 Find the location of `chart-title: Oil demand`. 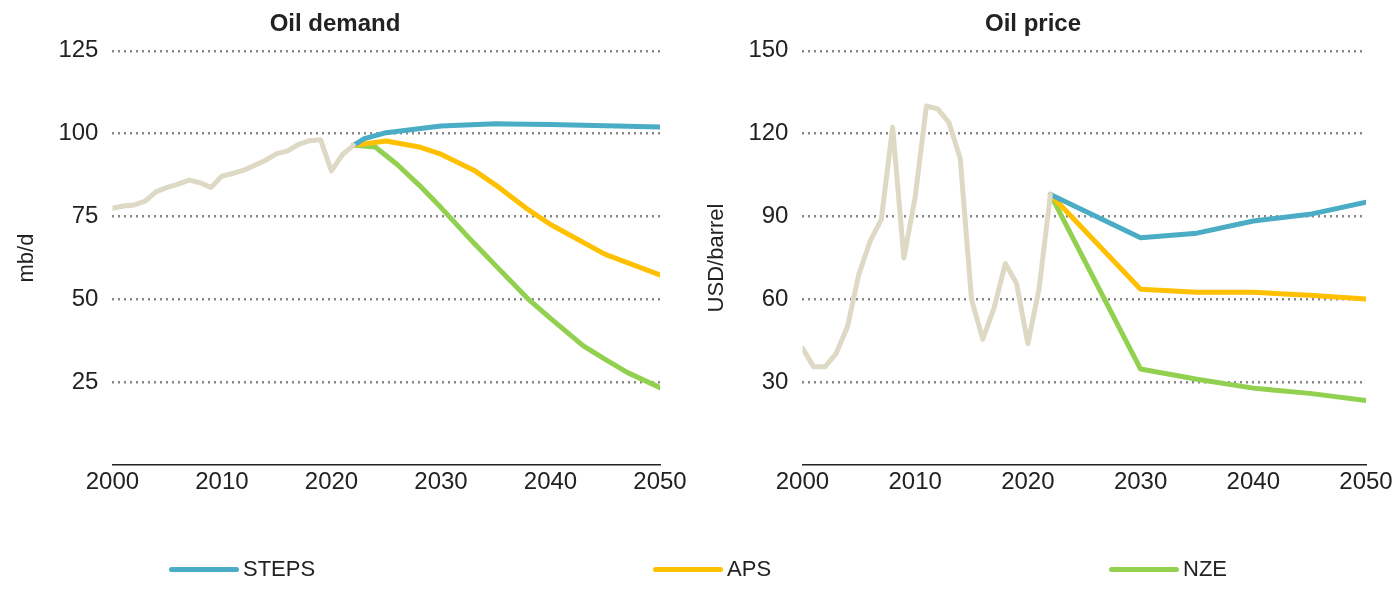

chart-title: Oil demand is located at coordinates (335, 23).